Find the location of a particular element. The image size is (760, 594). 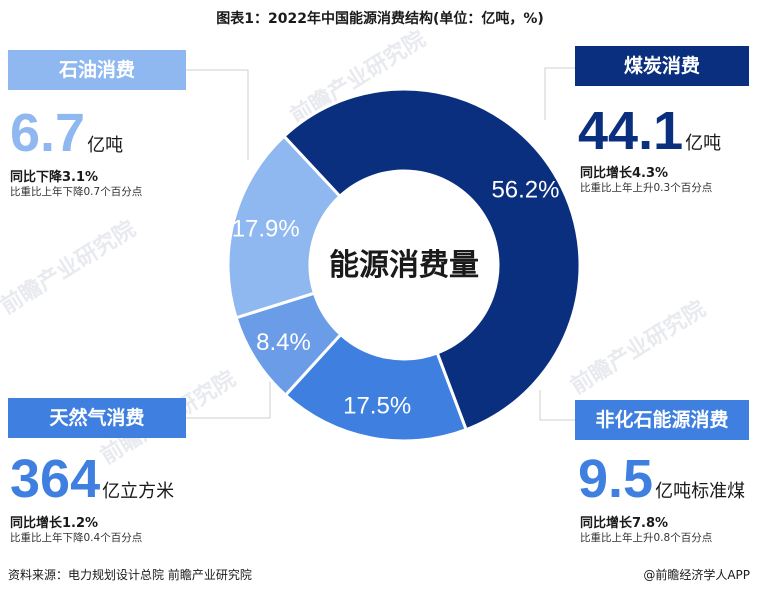

oil-share-change: 比重比上年下降0.7个百分点 is located at coordinates (76, 192).